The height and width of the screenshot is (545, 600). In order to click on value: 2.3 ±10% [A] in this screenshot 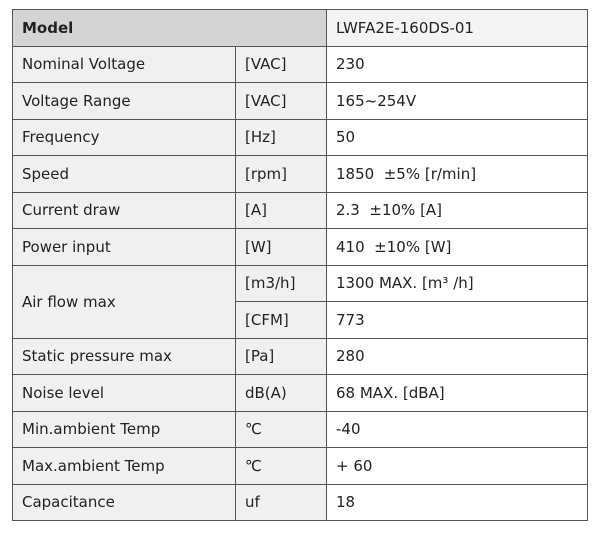, I will do `click(457, 210)`.